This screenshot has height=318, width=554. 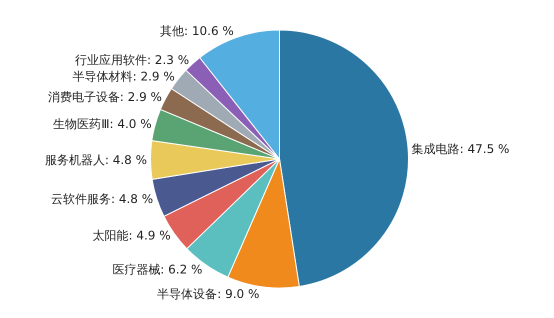 What do you see at coordinates (105, 97) in the screenshot?
I see `slice-label: 消费电子设备: 2.9 %` at bounding box center [105, 97].